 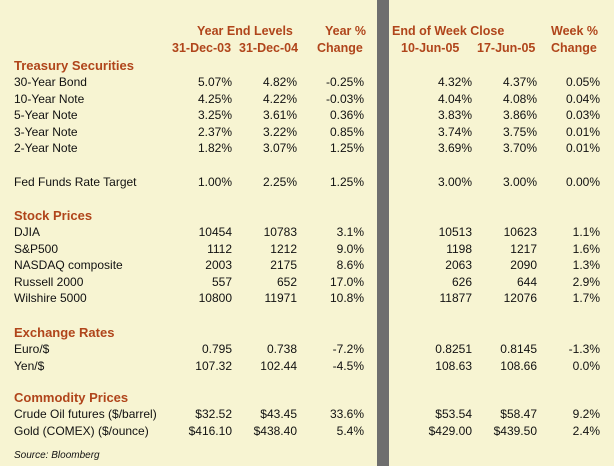 I want to click on value-10jun05: 108.63, so click(x=453, y=365).